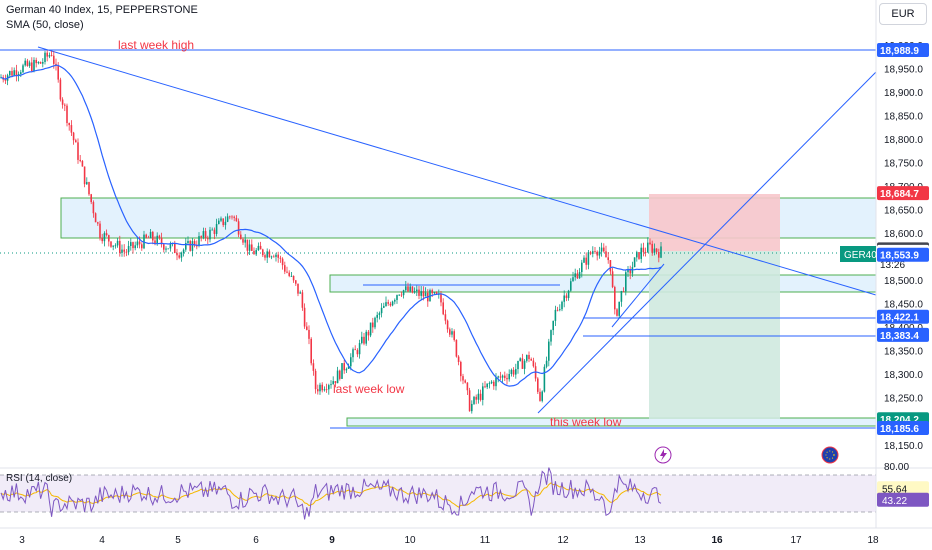 This screenshot has height=550, width=932. I want to click on svg-text: 18,988.9, so click(899, 51).